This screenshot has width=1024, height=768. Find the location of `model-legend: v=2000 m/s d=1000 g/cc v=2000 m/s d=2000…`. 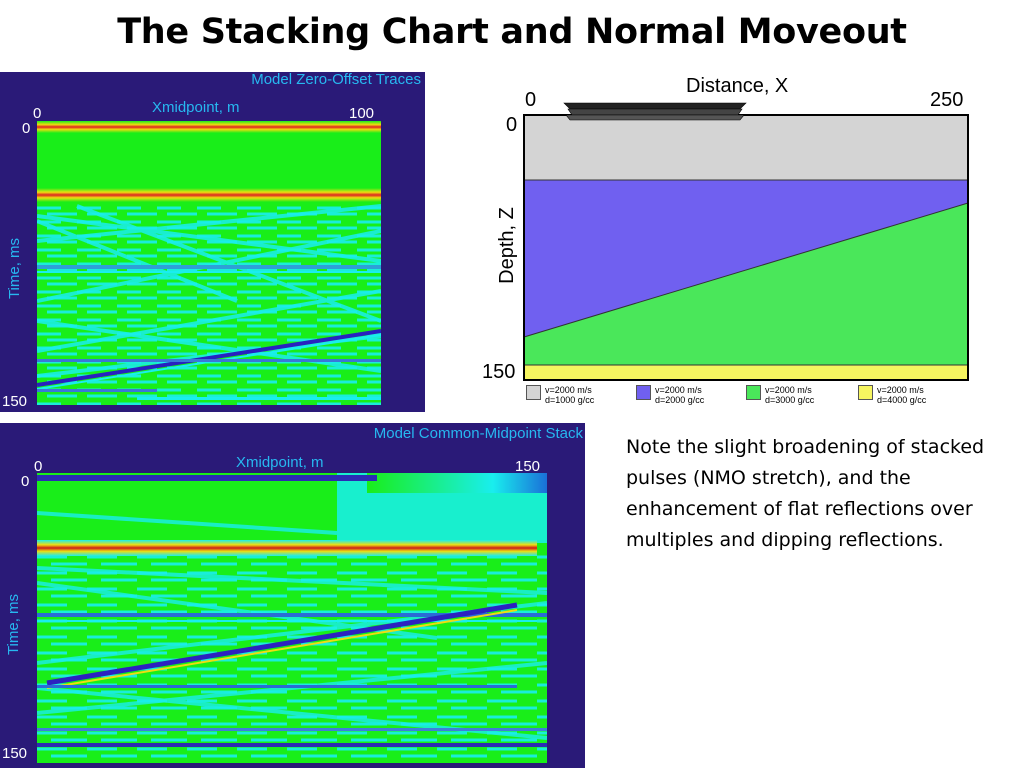

model-legend: v=2000 m/s d=1000 g/cc v=2000 m/s d=2000… is located at coordinates (746, 396).